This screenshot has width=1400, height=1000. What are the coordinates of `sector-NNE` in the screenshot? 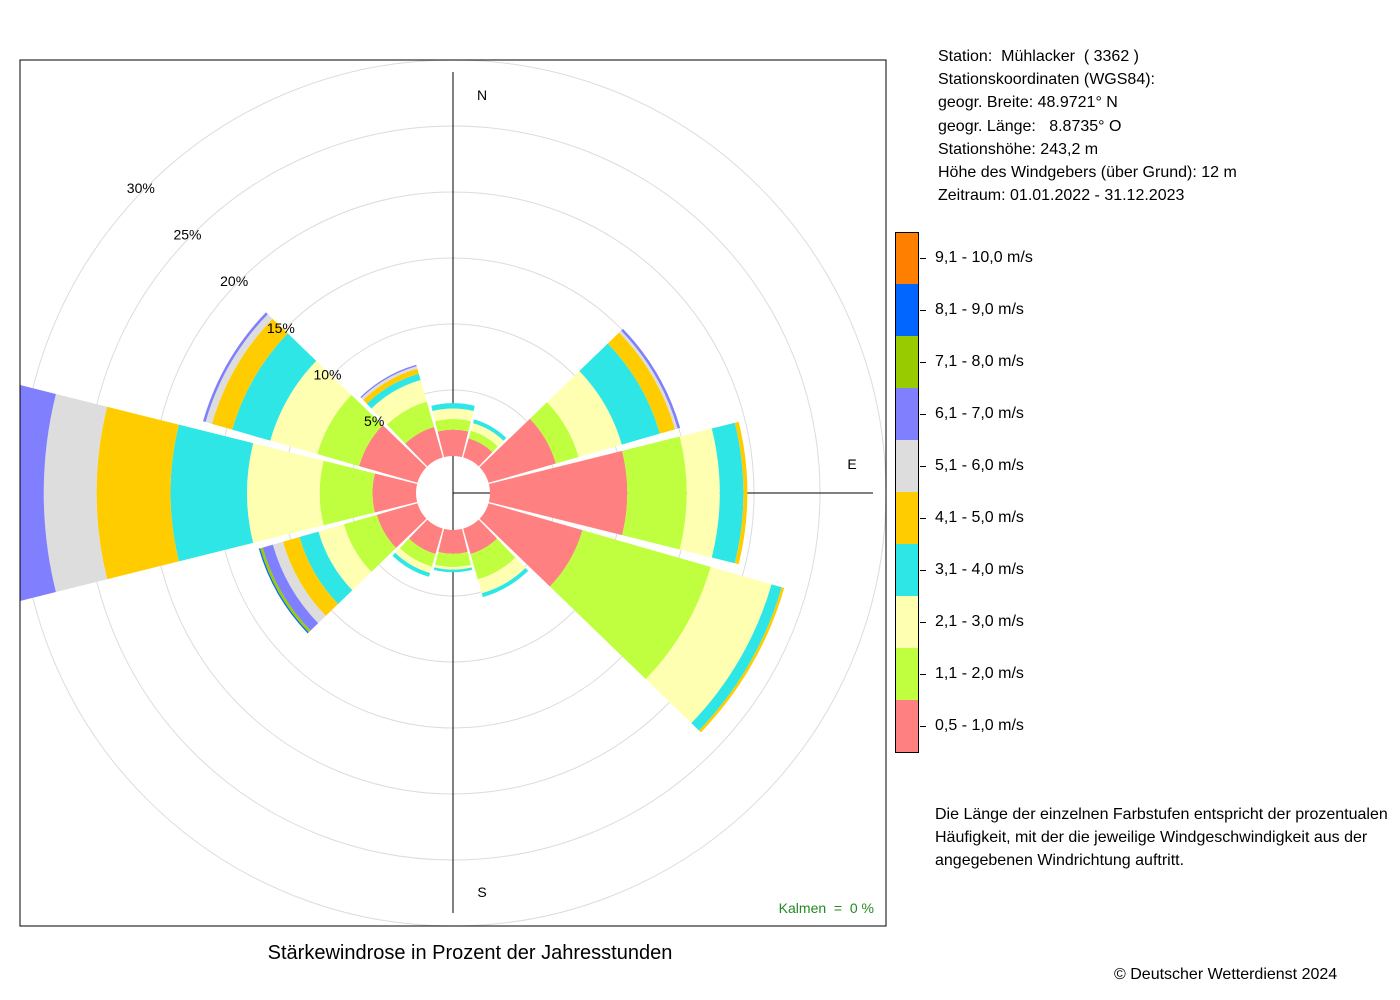 It's located at (485, 443).